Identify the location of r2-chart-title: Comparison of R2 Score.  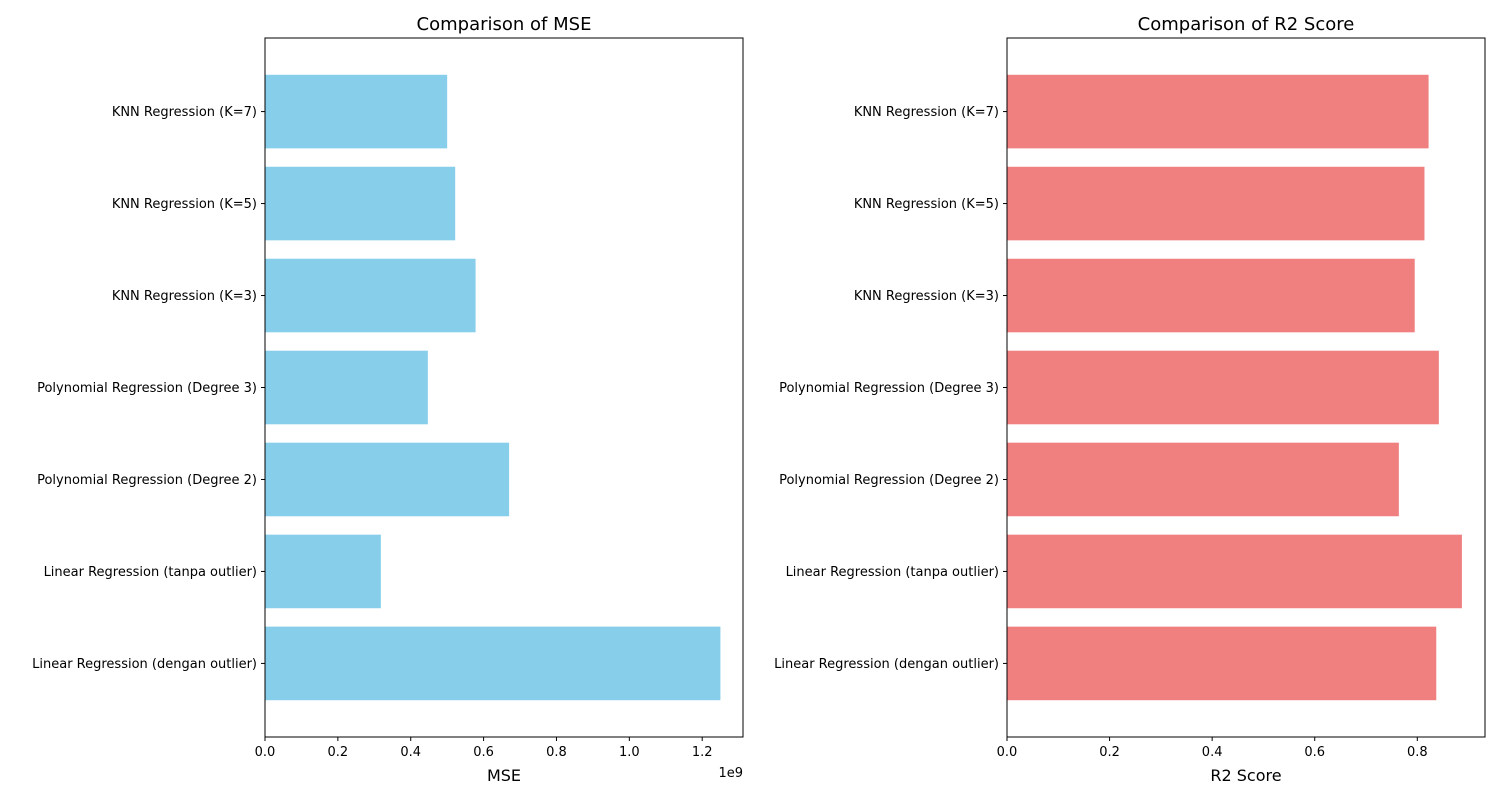
(1246, 24).